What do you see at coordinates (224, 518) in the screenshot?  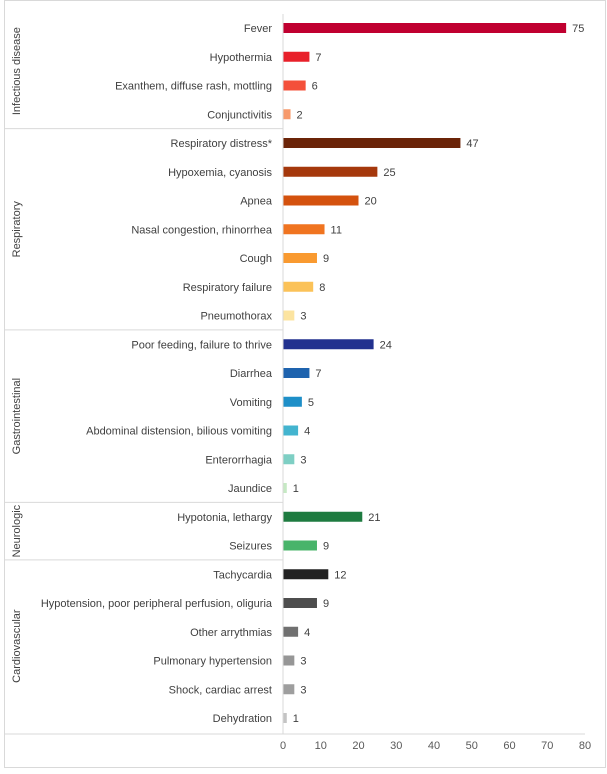 I see `category-label: Hypotonia, lethargy` at bounding box center [224, 518].